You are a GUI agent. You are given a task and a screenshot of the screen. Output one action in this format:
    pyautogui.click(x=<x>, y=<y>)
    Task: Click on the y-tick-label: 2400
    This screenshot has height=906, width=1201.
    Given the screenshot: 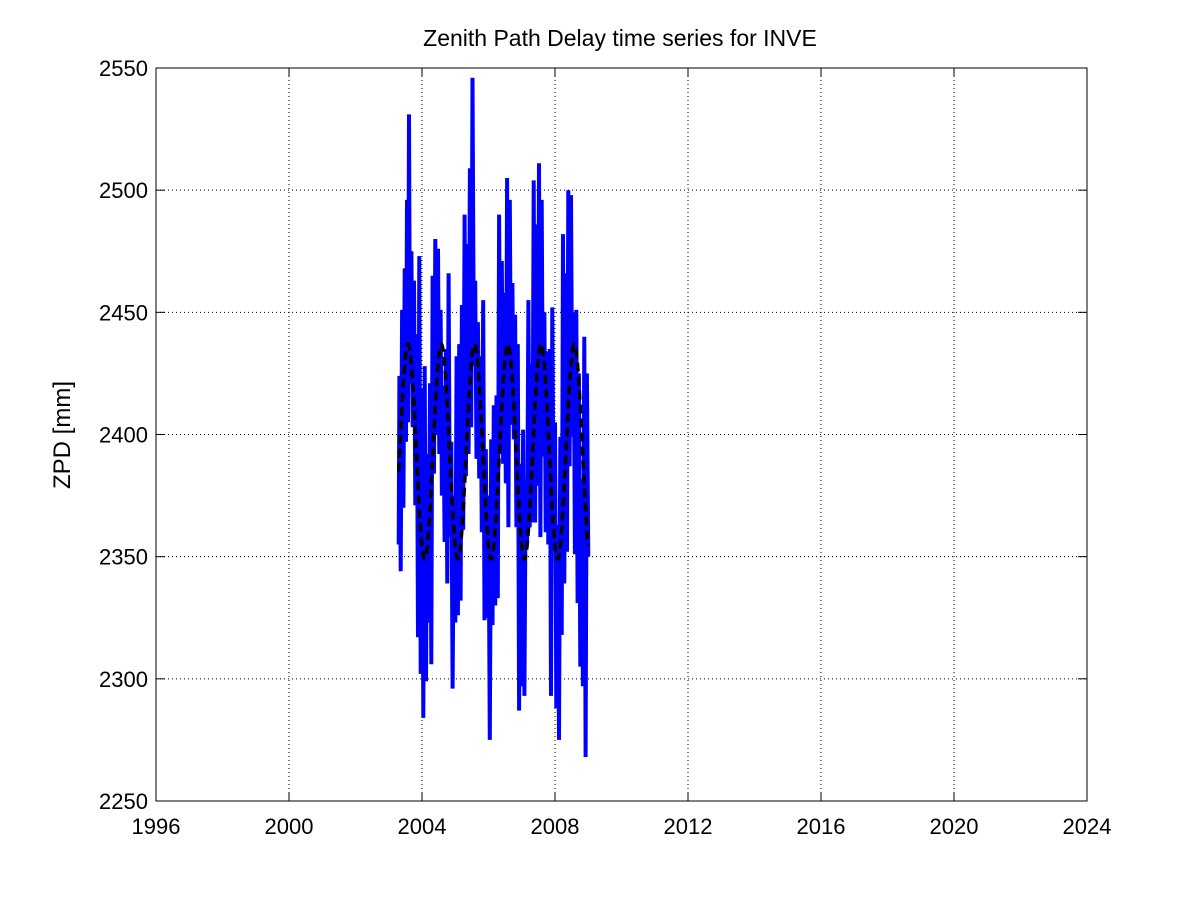 What is the action you would take?
    pyautogui.click(x=123, y=435)
    